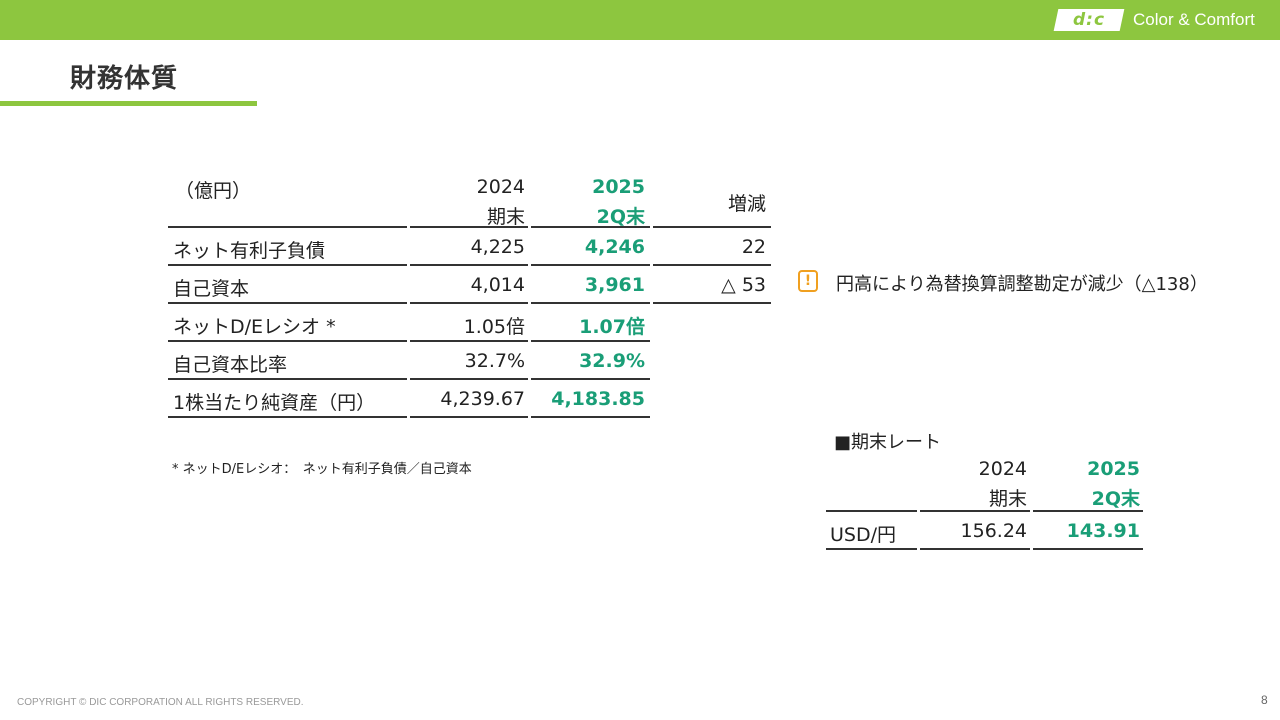 This screenshot has height=720, width=1280. What do you see at coordinates (614, 247) in the screenshot?
I see `net-debt-2025: 4,246` at bounding box center [614, 247].